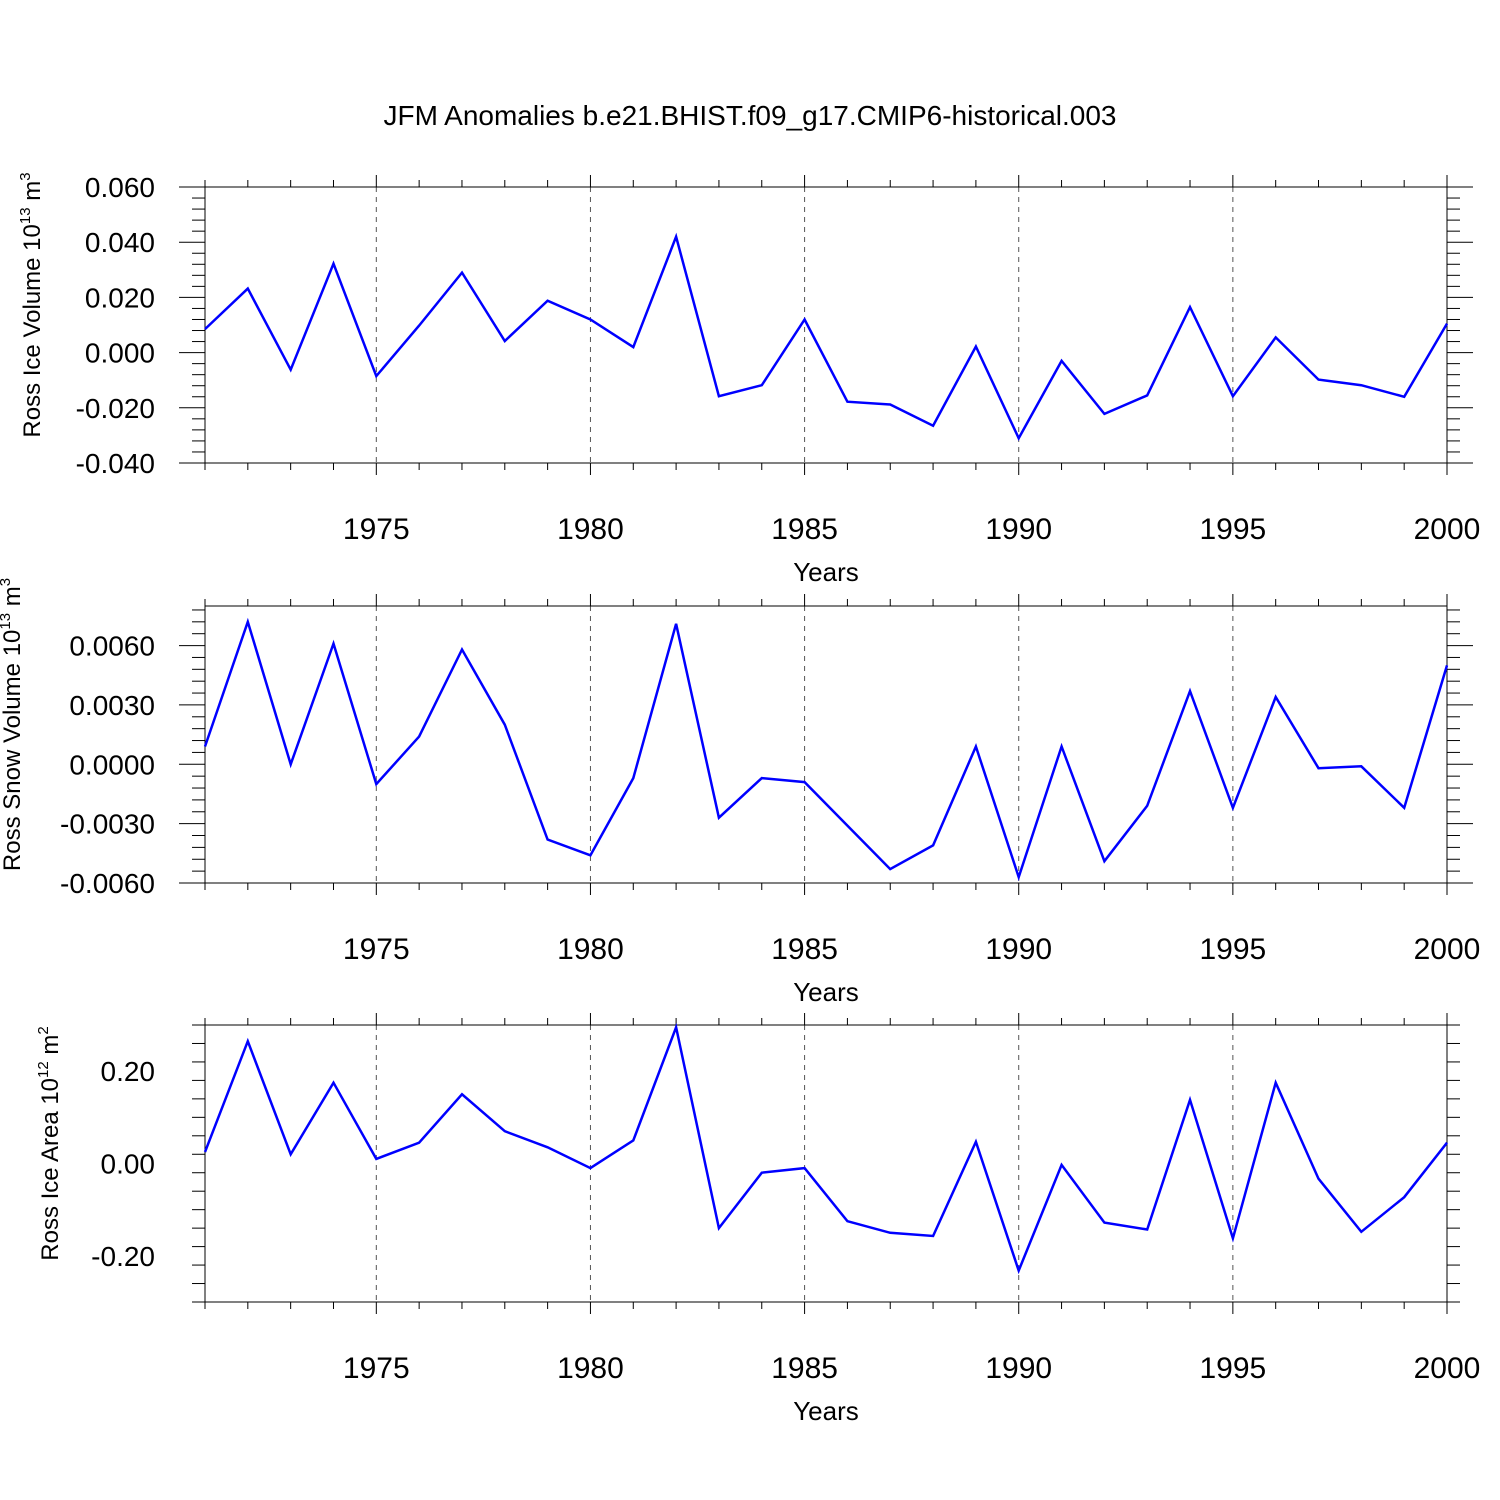 This screenshot has height=1500, width=1500. I want to click on y-tick-label: 0.0000, so click(112, 764).